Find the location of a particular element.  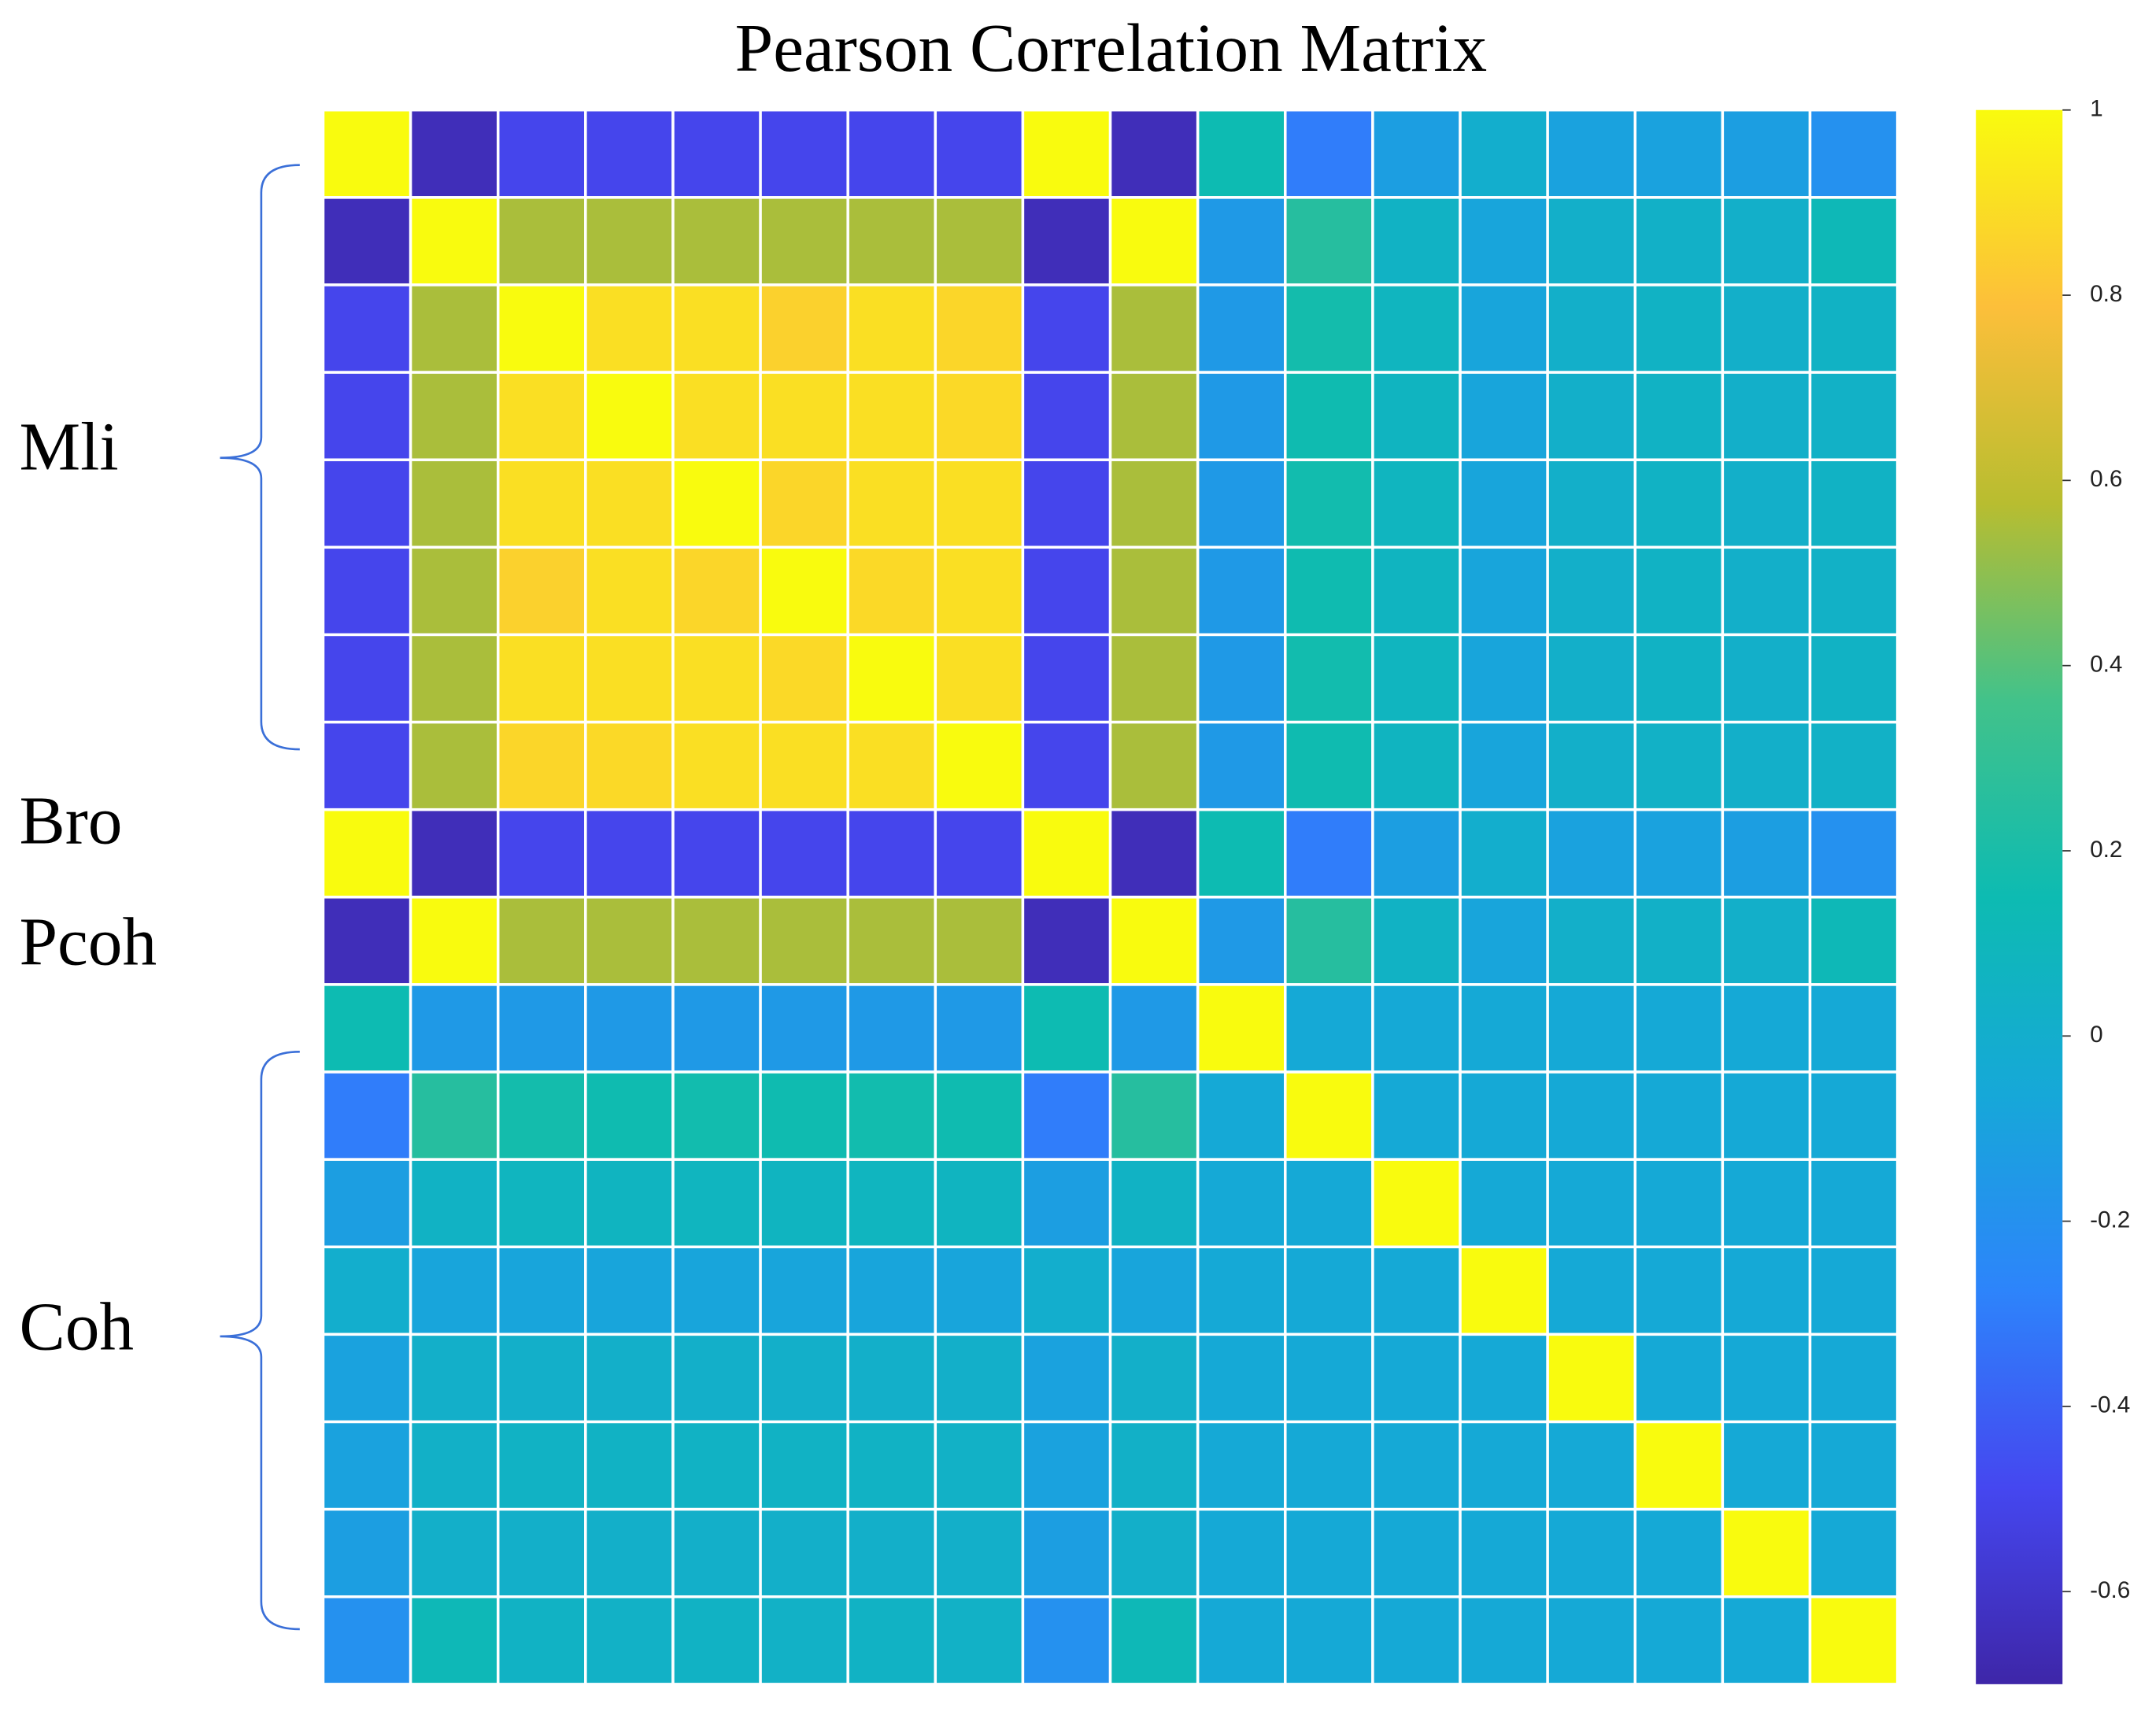

colorbar-tick-label: 0.4 is located at coordinates (2106, 665).